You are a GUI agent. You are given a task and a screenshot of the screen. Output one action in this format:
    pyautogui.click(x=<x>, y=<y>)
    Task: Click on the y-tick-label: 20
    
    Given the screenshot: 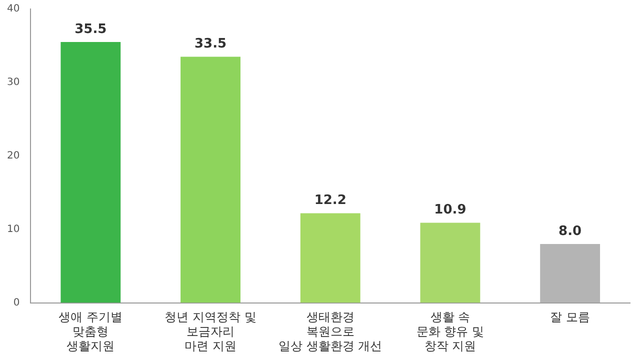 What is the action you would take?
    pyautogui.click(x=13, y=156)
    